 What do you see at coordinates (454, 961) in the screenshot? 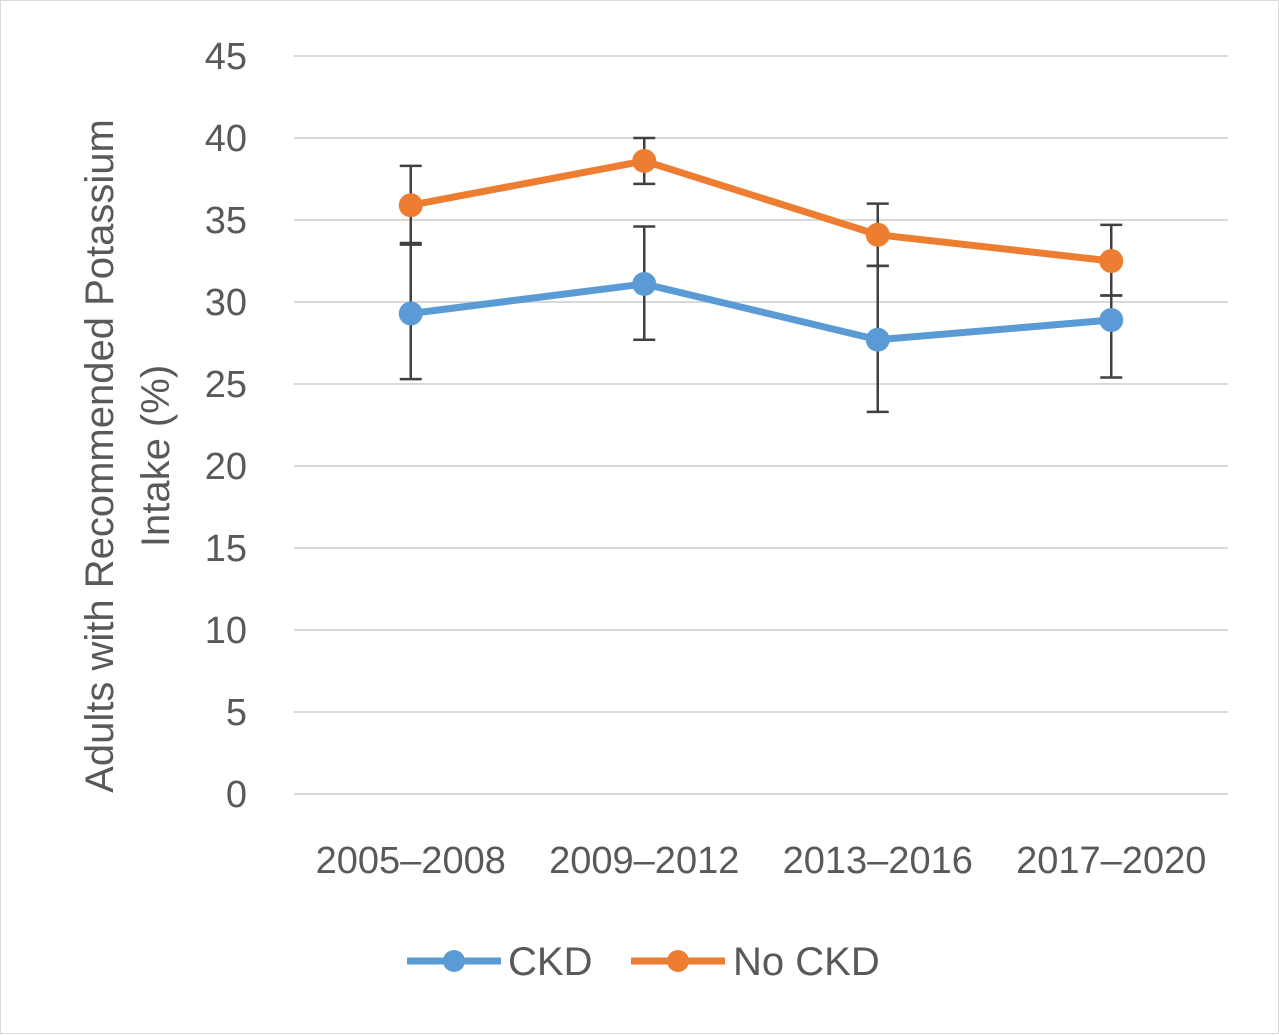
I see `legend-swatch-marker-ckd` at bounding box center [454, 961].